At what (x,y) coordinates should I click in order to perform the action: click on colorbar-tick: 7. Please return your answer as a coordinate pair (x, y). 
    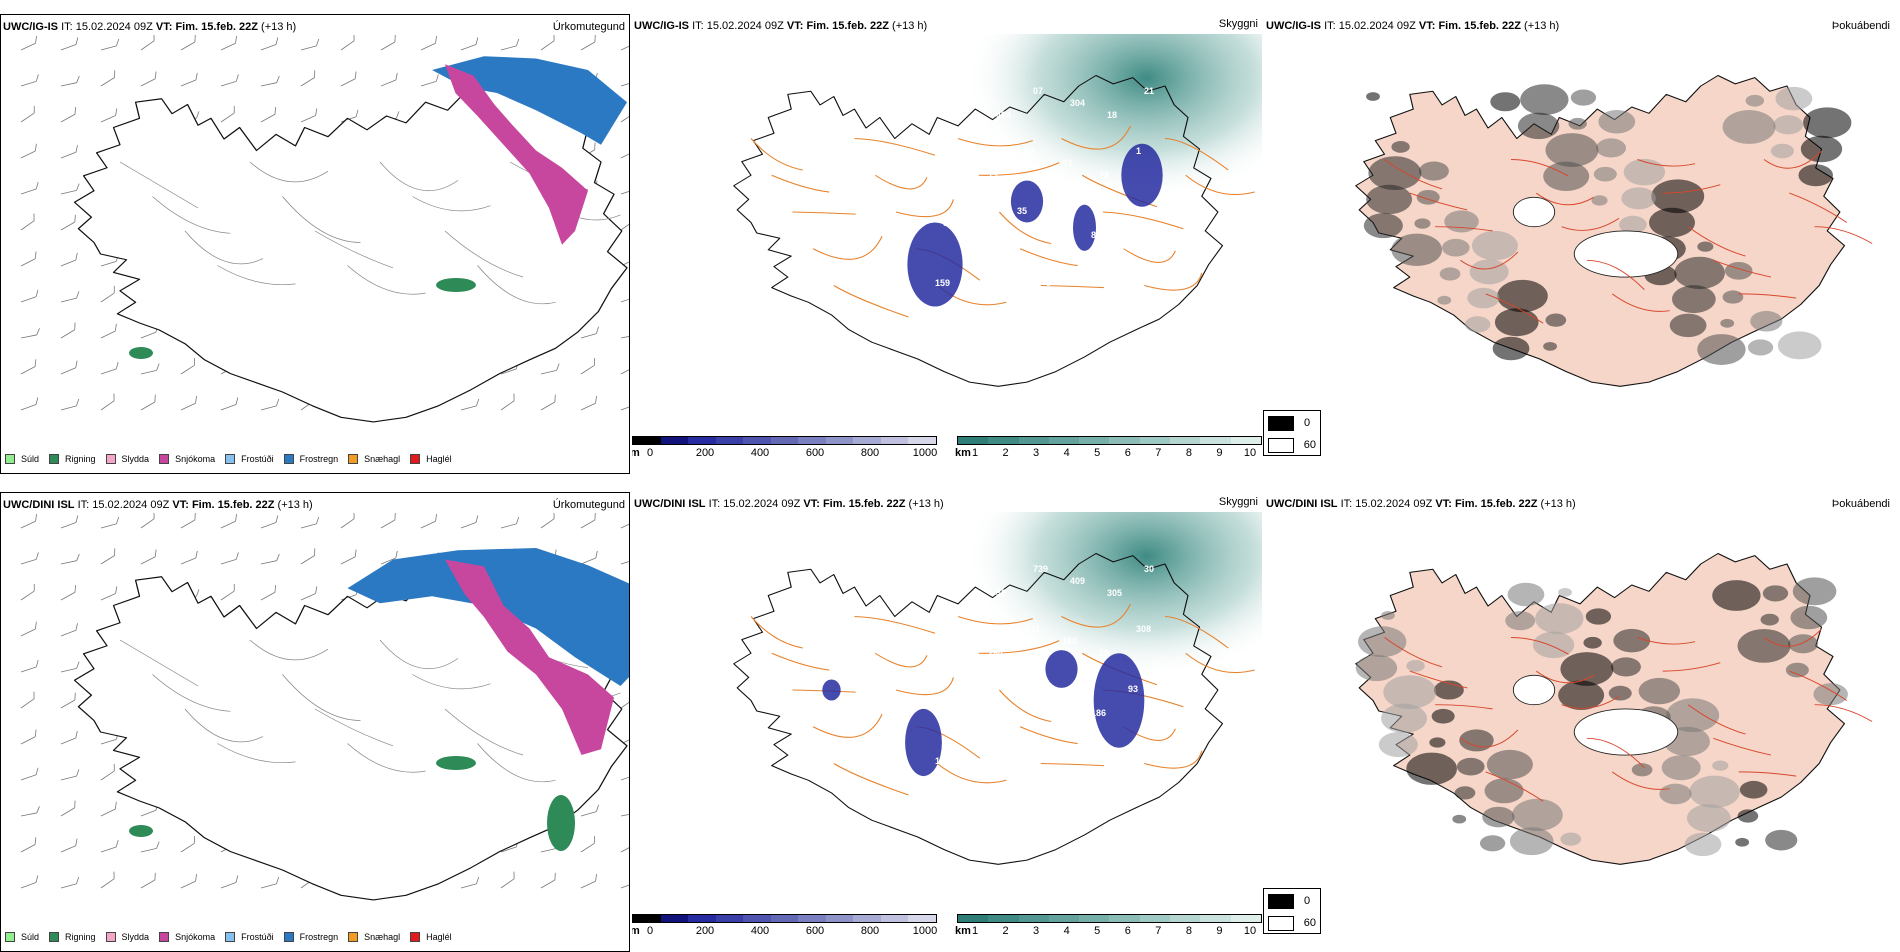
    Looking at the image, I should click on (1158, 931).